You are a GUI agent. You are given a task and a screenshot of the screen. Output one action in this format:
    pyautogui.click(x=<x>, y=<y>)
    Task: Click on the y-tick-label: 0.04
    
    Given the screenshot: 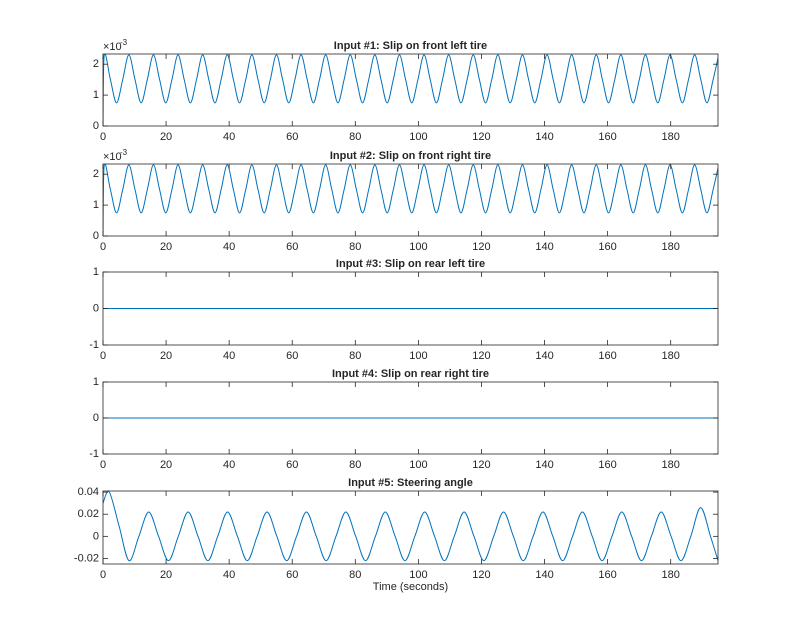 What is the action you would take?
    pyautogui.click(x=88, y=492)
    